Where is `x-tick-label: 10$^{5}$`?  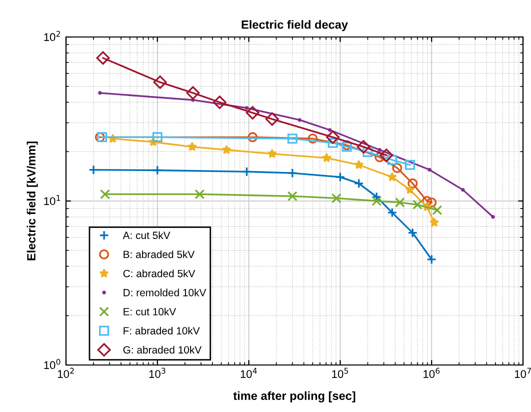 x-tick-label: 10$^{5}$ is located at coordinates (340, 373).